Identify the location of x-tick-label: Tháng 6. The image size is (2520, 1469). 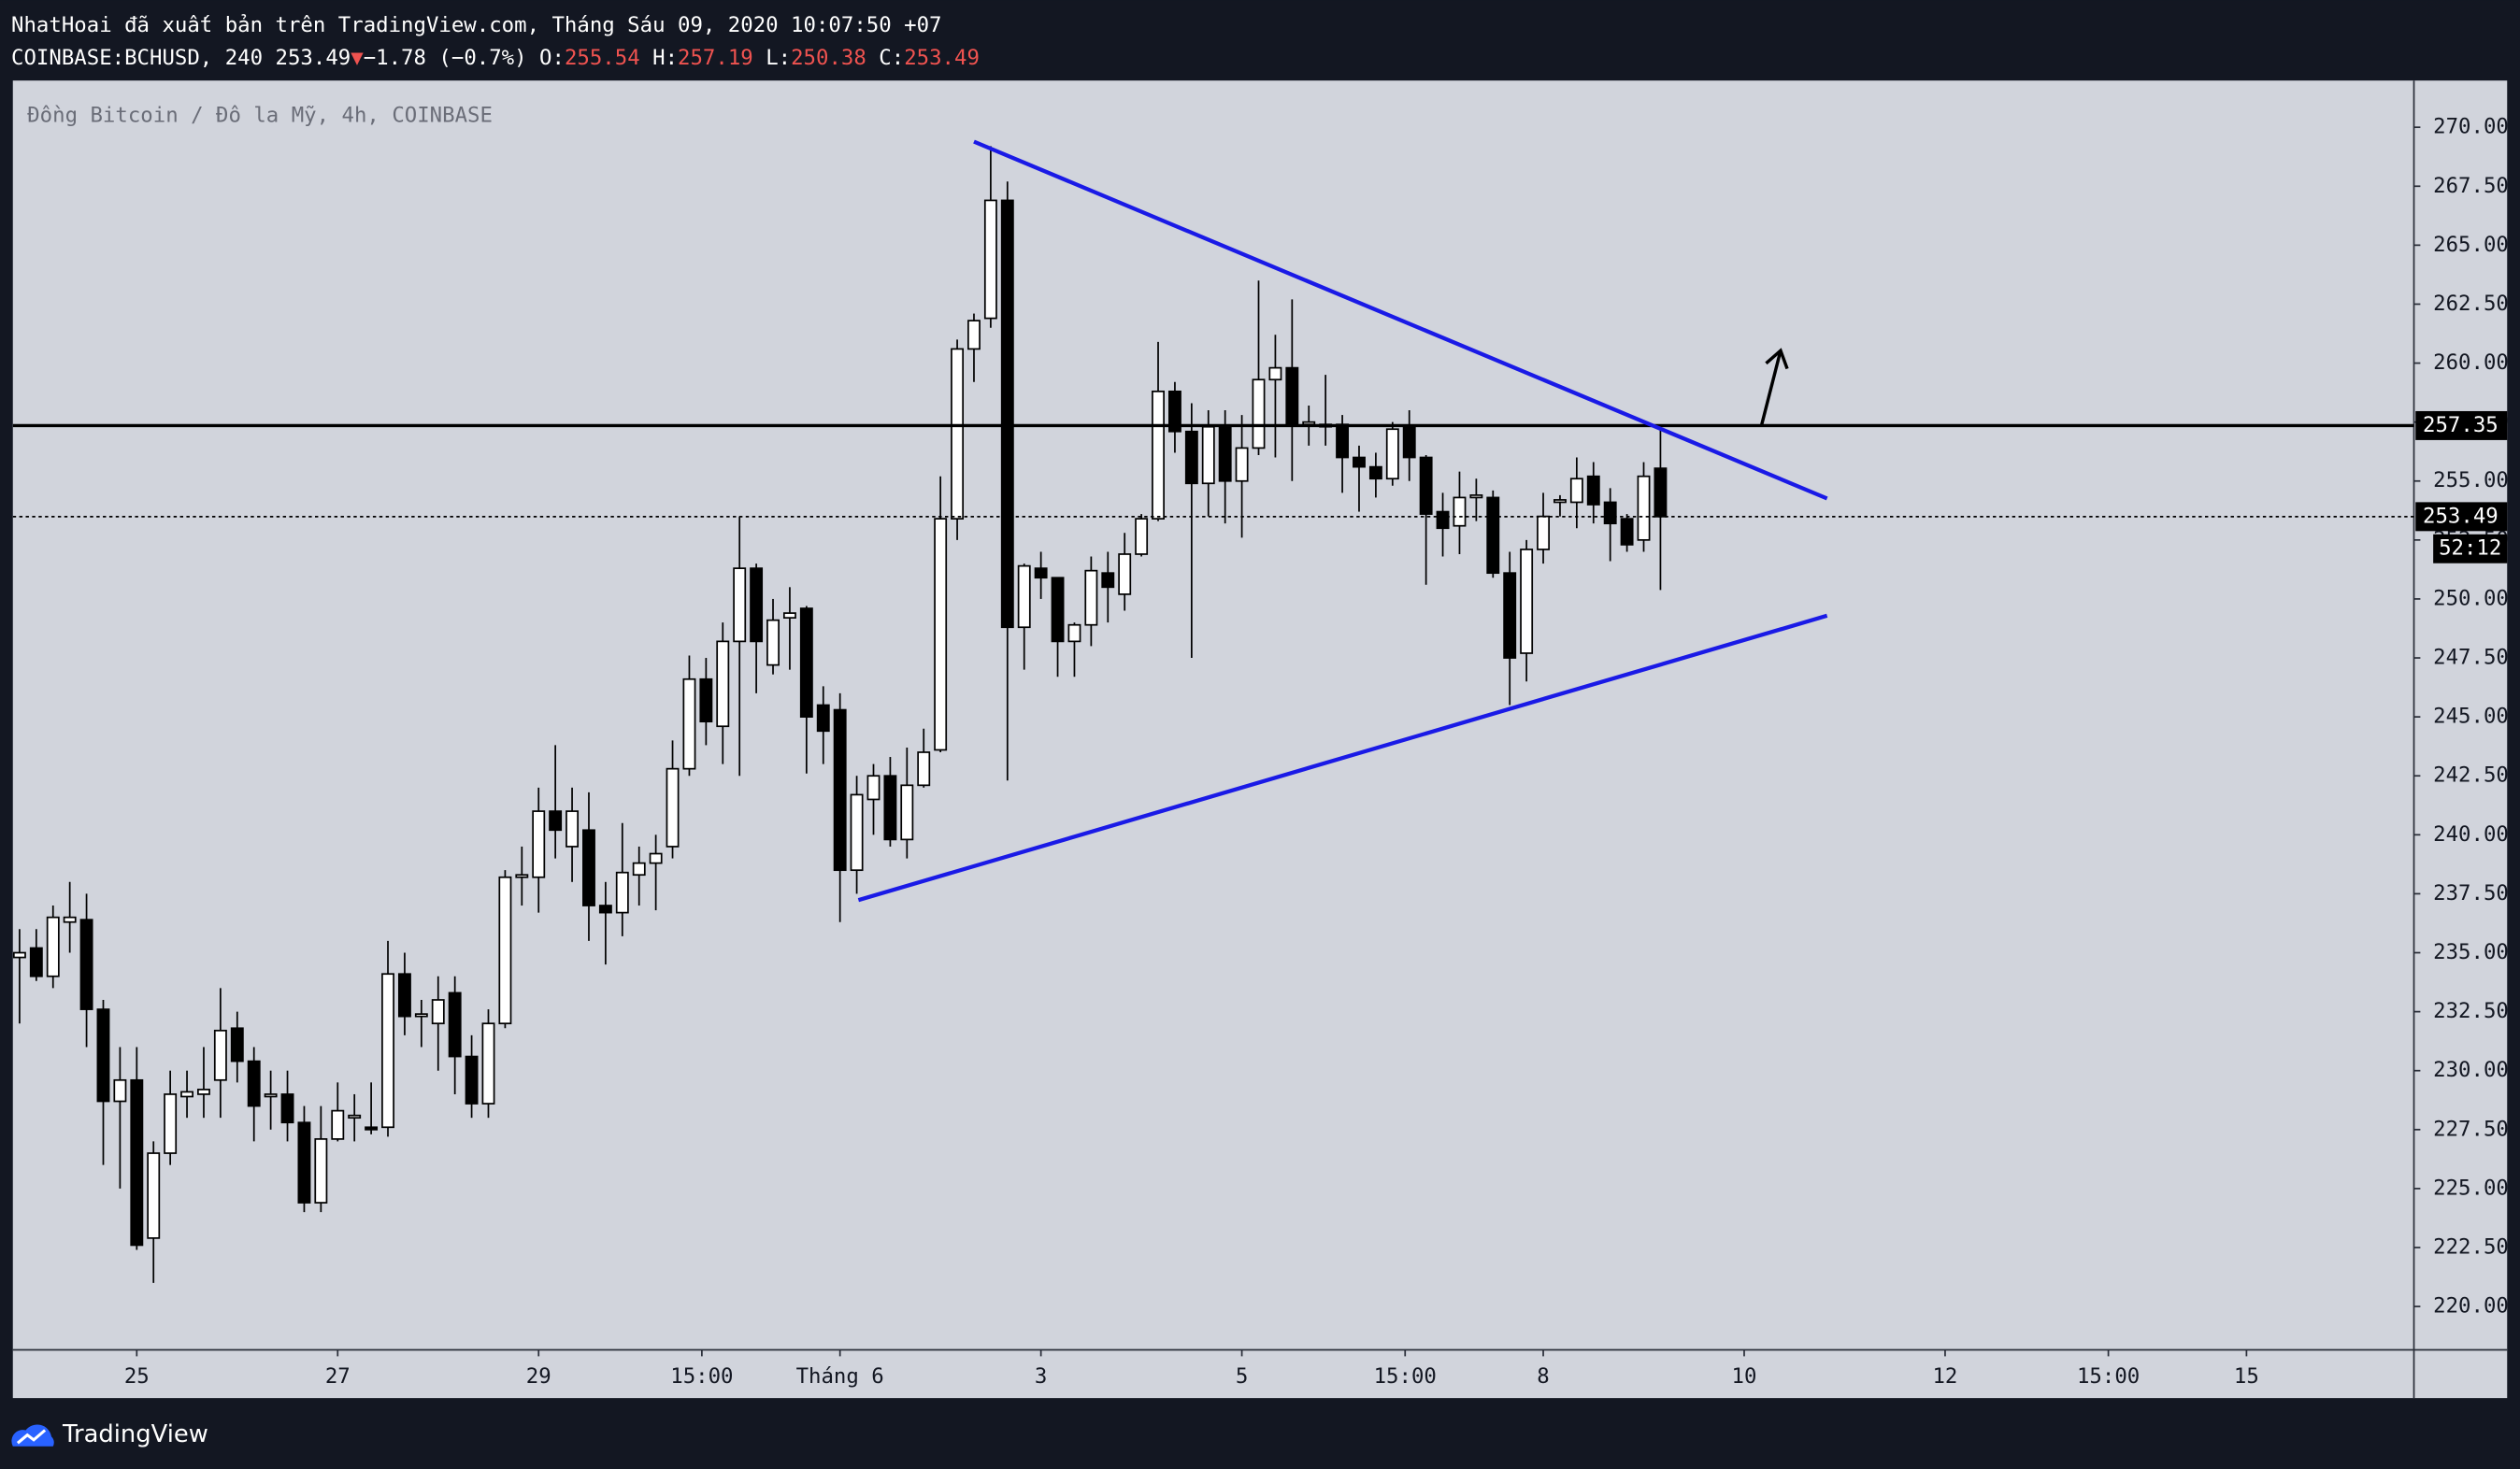
(840, 1376).